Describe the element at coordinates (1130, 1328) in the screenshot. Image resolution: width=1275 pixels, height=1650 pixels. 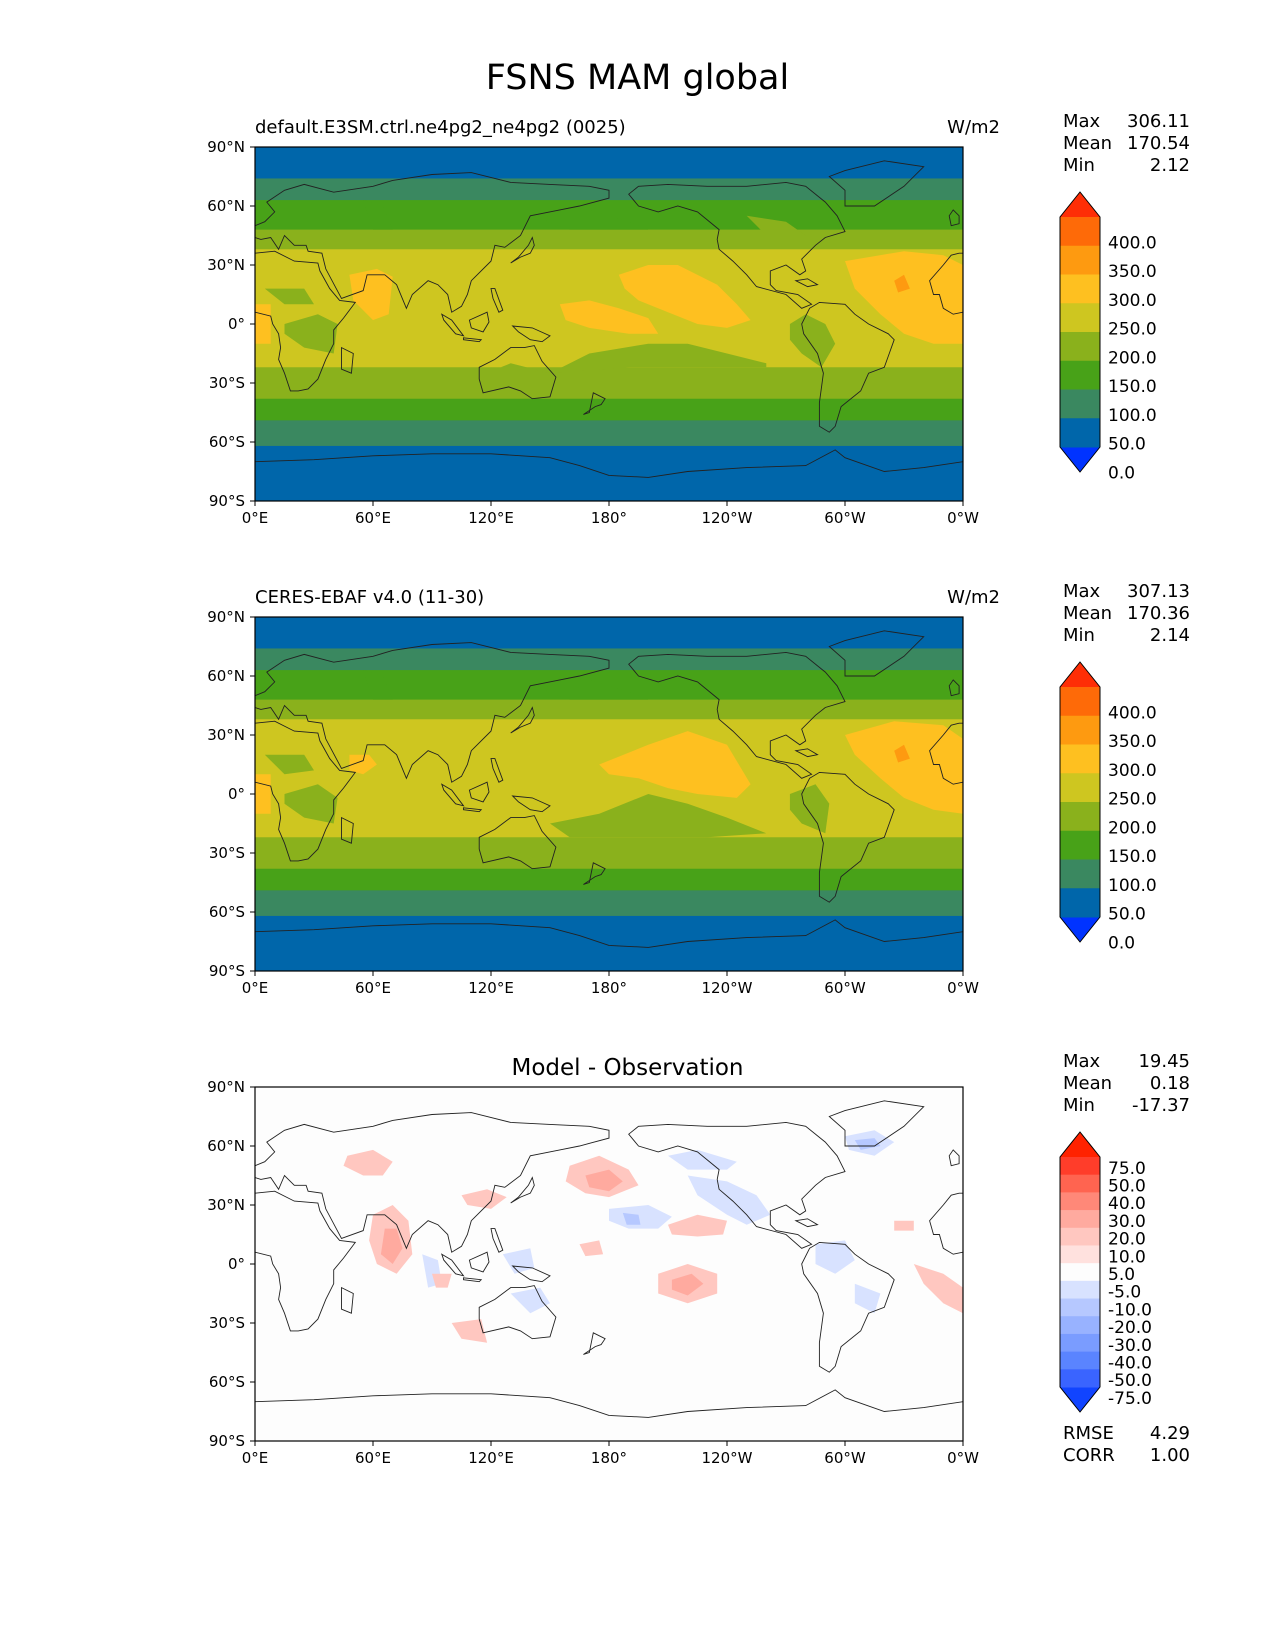
I see `colorbar-tick-label: -20.0` at that location.